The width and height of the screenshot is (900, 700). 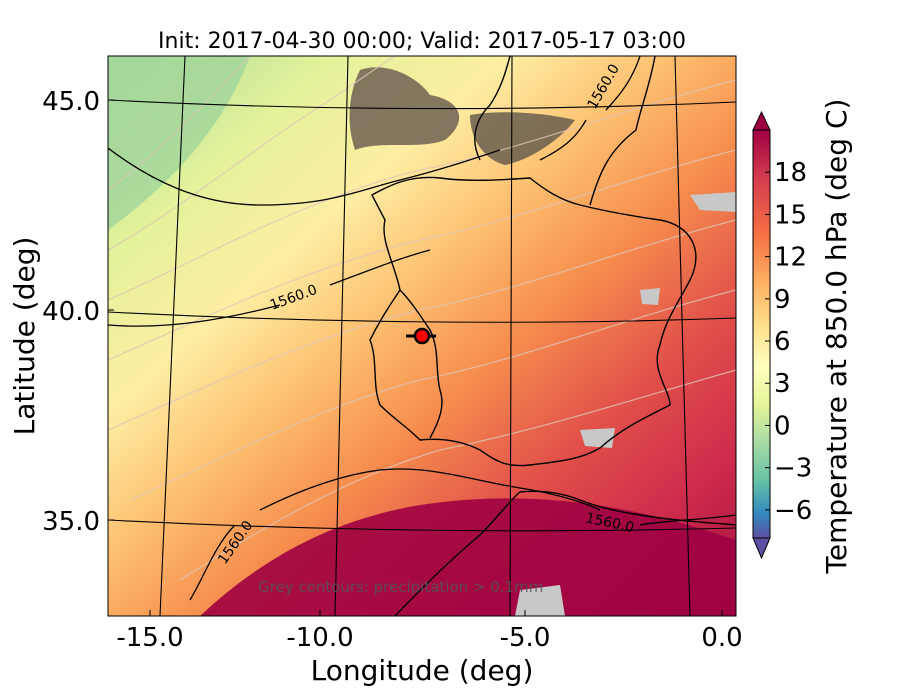 What do you see at coordinates (782, 384) in the screenshot?
I see `colorbar-tick-label: 3` at bounding box center [782, 384].